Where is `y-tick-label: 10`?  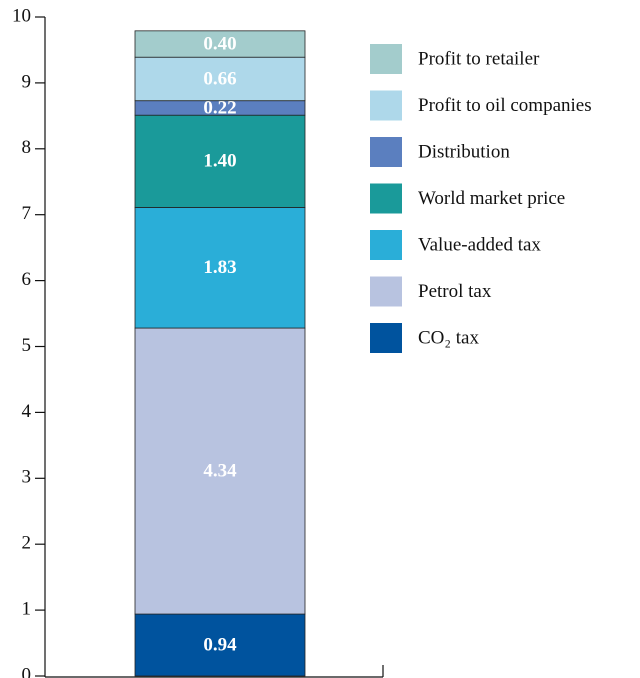 y-tick-label: 10 is located at coordinates (21, 15).